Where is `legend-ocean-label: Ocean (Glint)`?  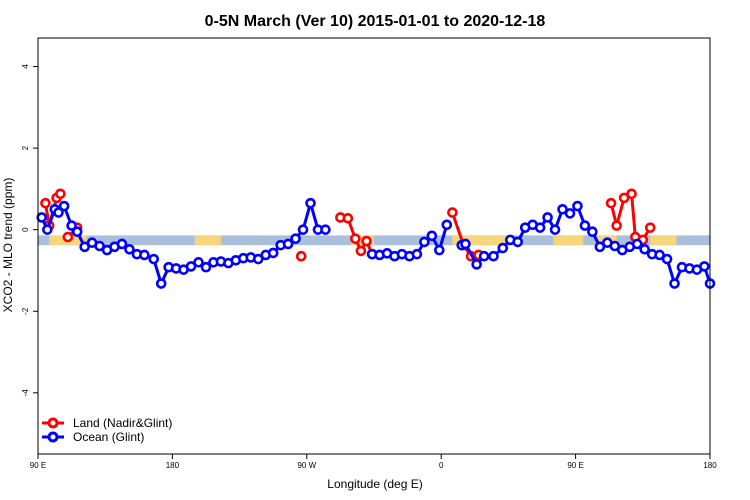
legend-ocean-label: Ocean (Glint) is located at coordinates (108, 437).